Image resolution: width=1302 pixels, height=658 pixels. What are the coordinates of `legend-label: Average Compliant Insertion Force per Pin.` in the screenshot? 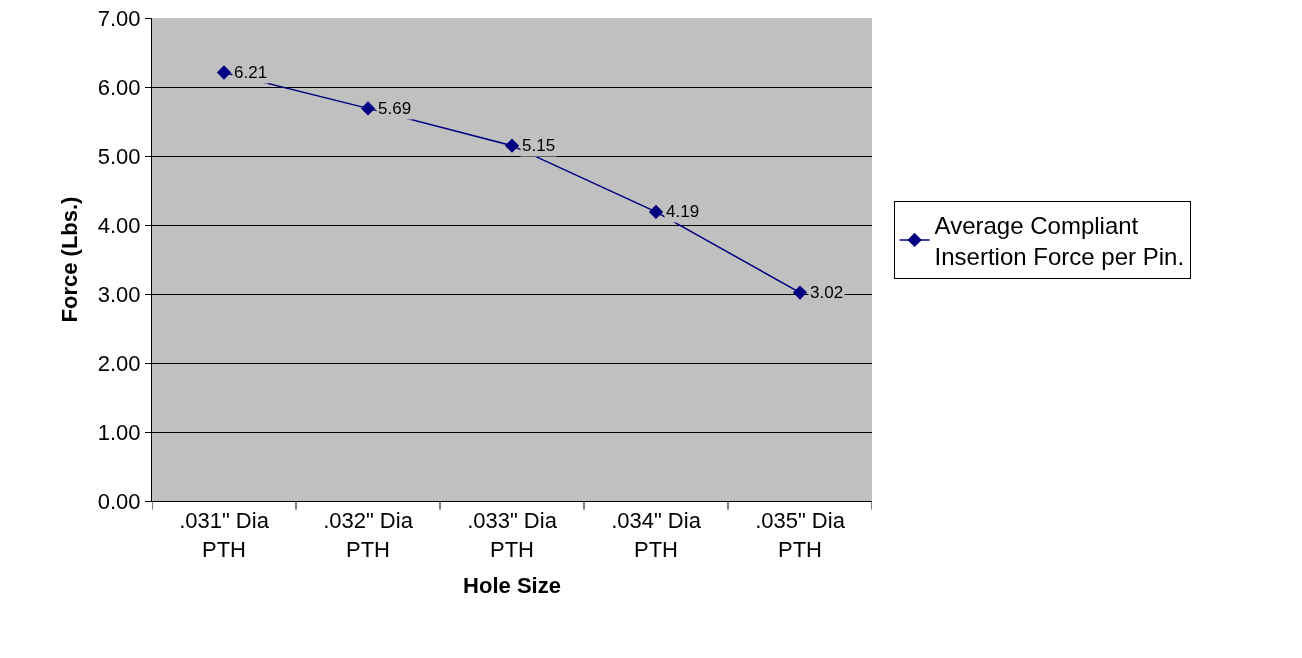 It's located at (1059, 240).